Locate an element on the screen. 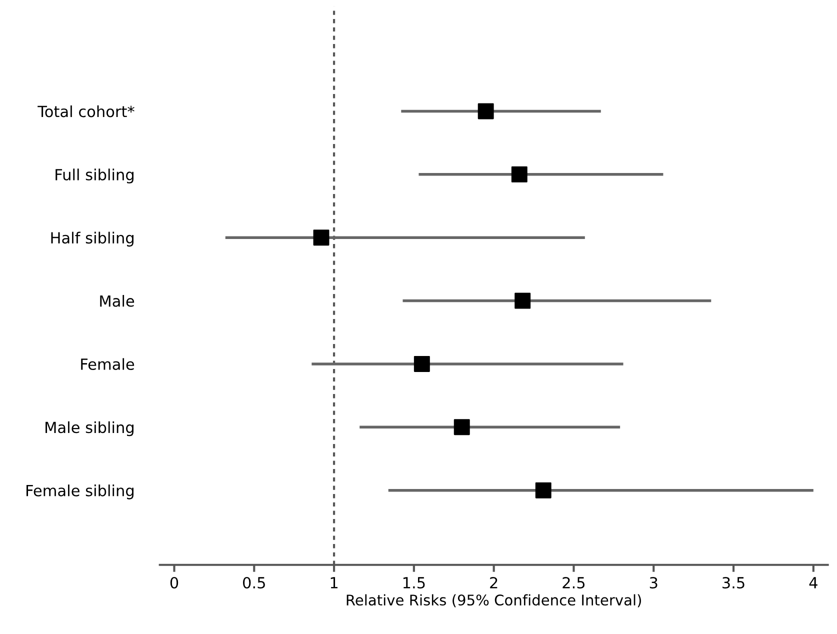  x-tick-label: 4 is located at coordinates (813, 582).